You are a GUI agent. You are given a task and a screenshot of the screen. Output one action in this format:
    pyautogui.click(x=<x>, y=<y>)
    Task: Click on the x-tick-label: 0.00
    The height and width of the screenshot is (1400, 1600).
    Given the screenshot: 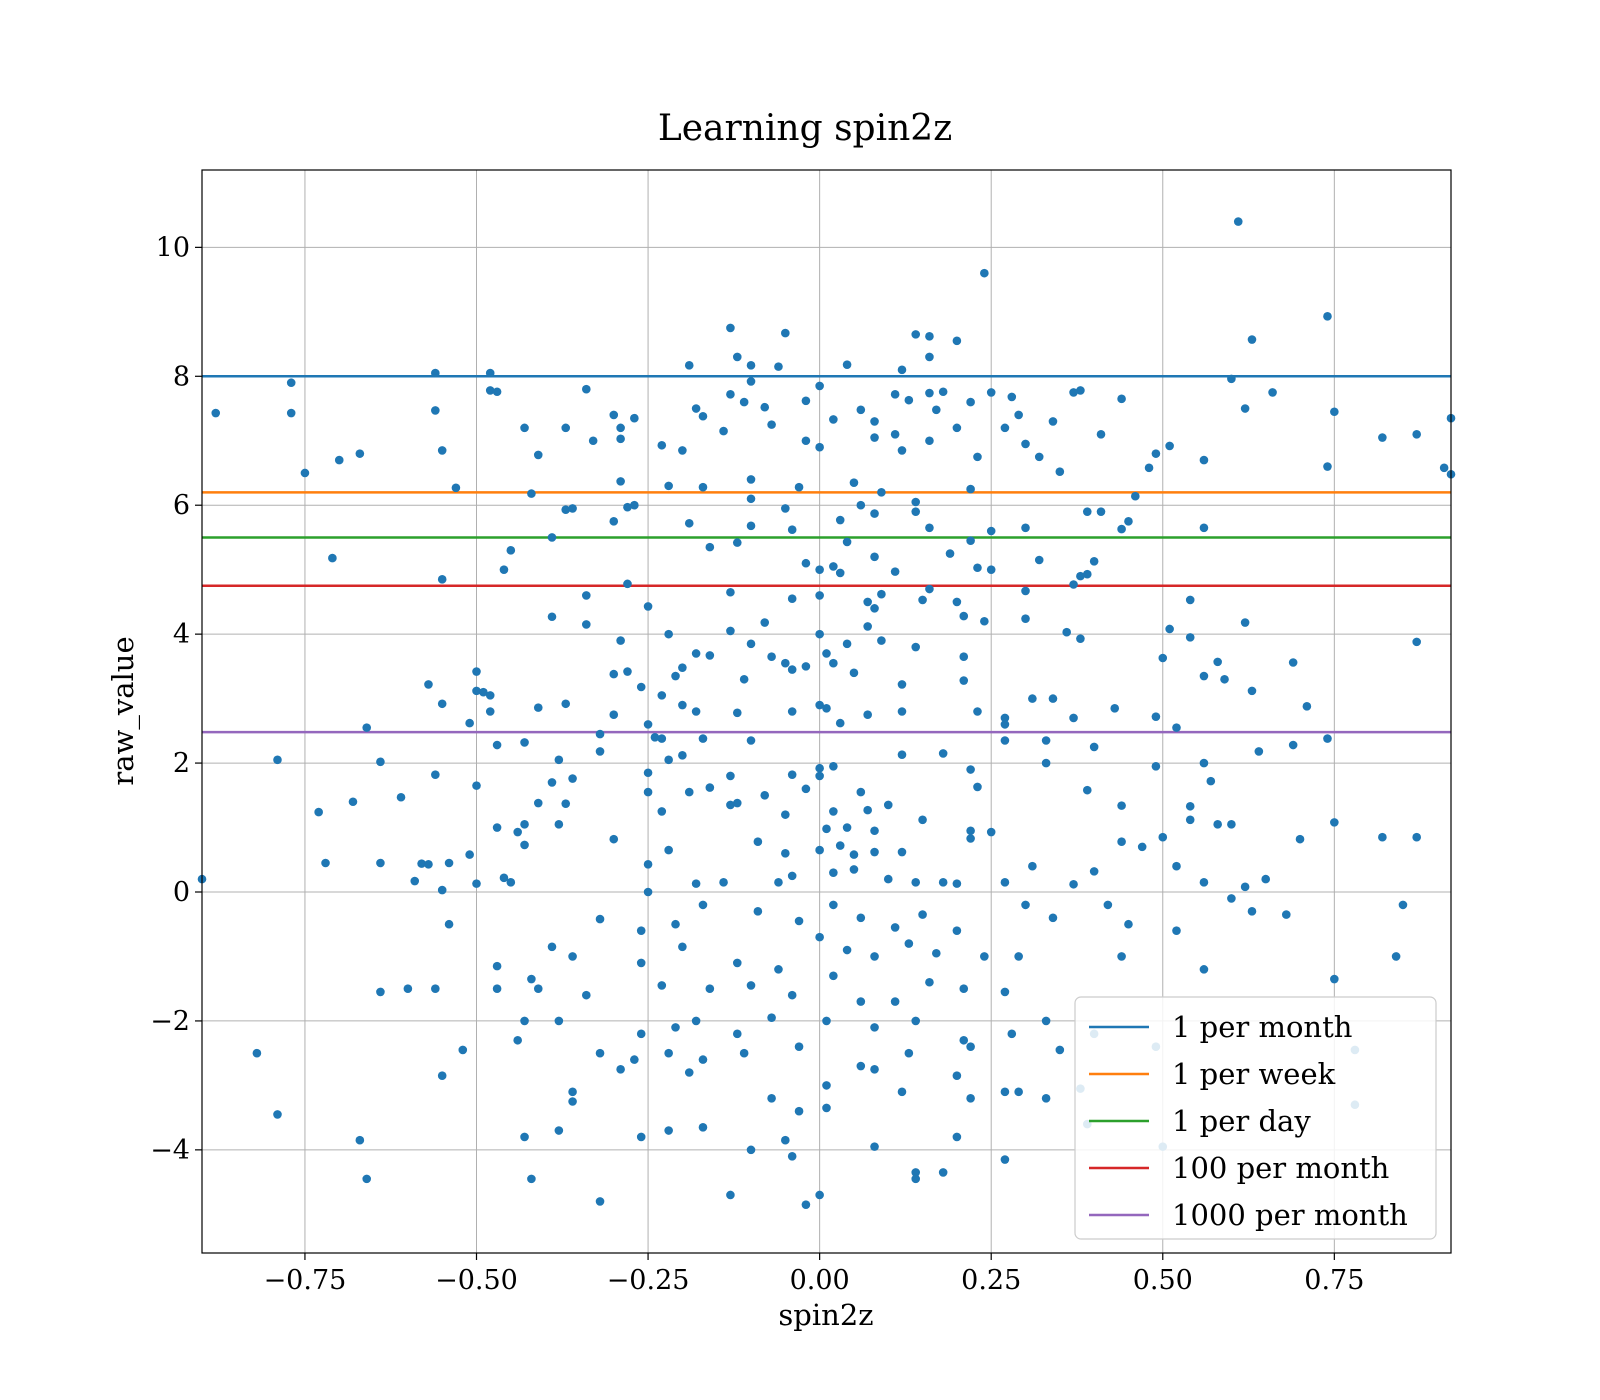 What is the action you would take?
    pyautogui.click(x=820, y=1280)
    